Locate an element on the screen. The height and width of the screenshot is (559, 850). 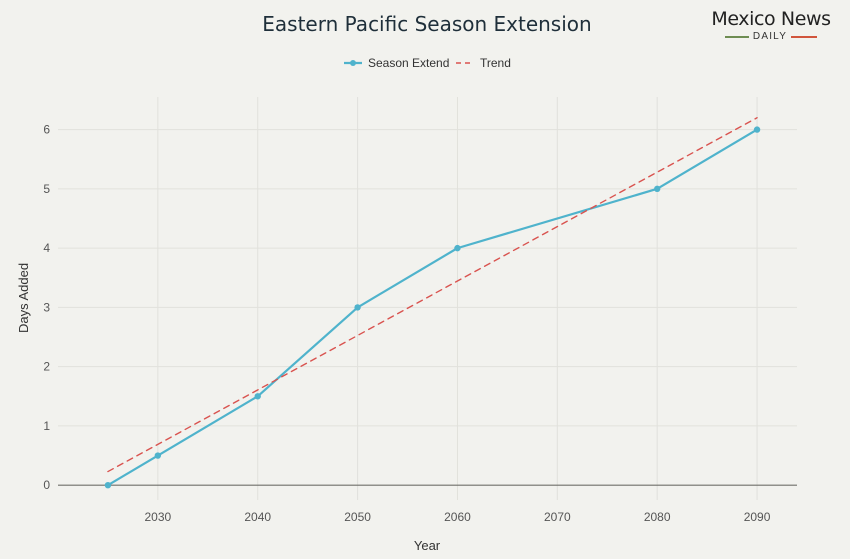
y-tick-label: 3 is located at coordinates (46, 307).